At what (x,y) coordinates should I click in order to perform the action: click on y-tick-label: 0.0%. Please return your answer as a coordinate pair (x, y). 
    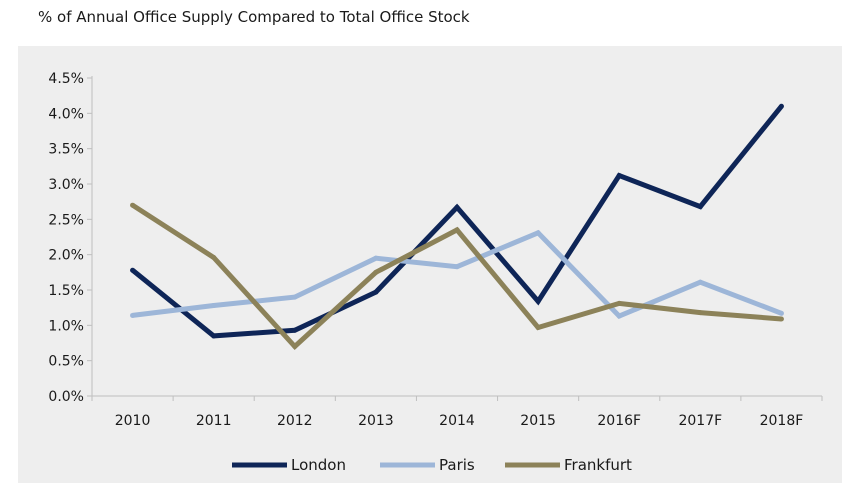
    Looking at the image, I should click on (66, 397).